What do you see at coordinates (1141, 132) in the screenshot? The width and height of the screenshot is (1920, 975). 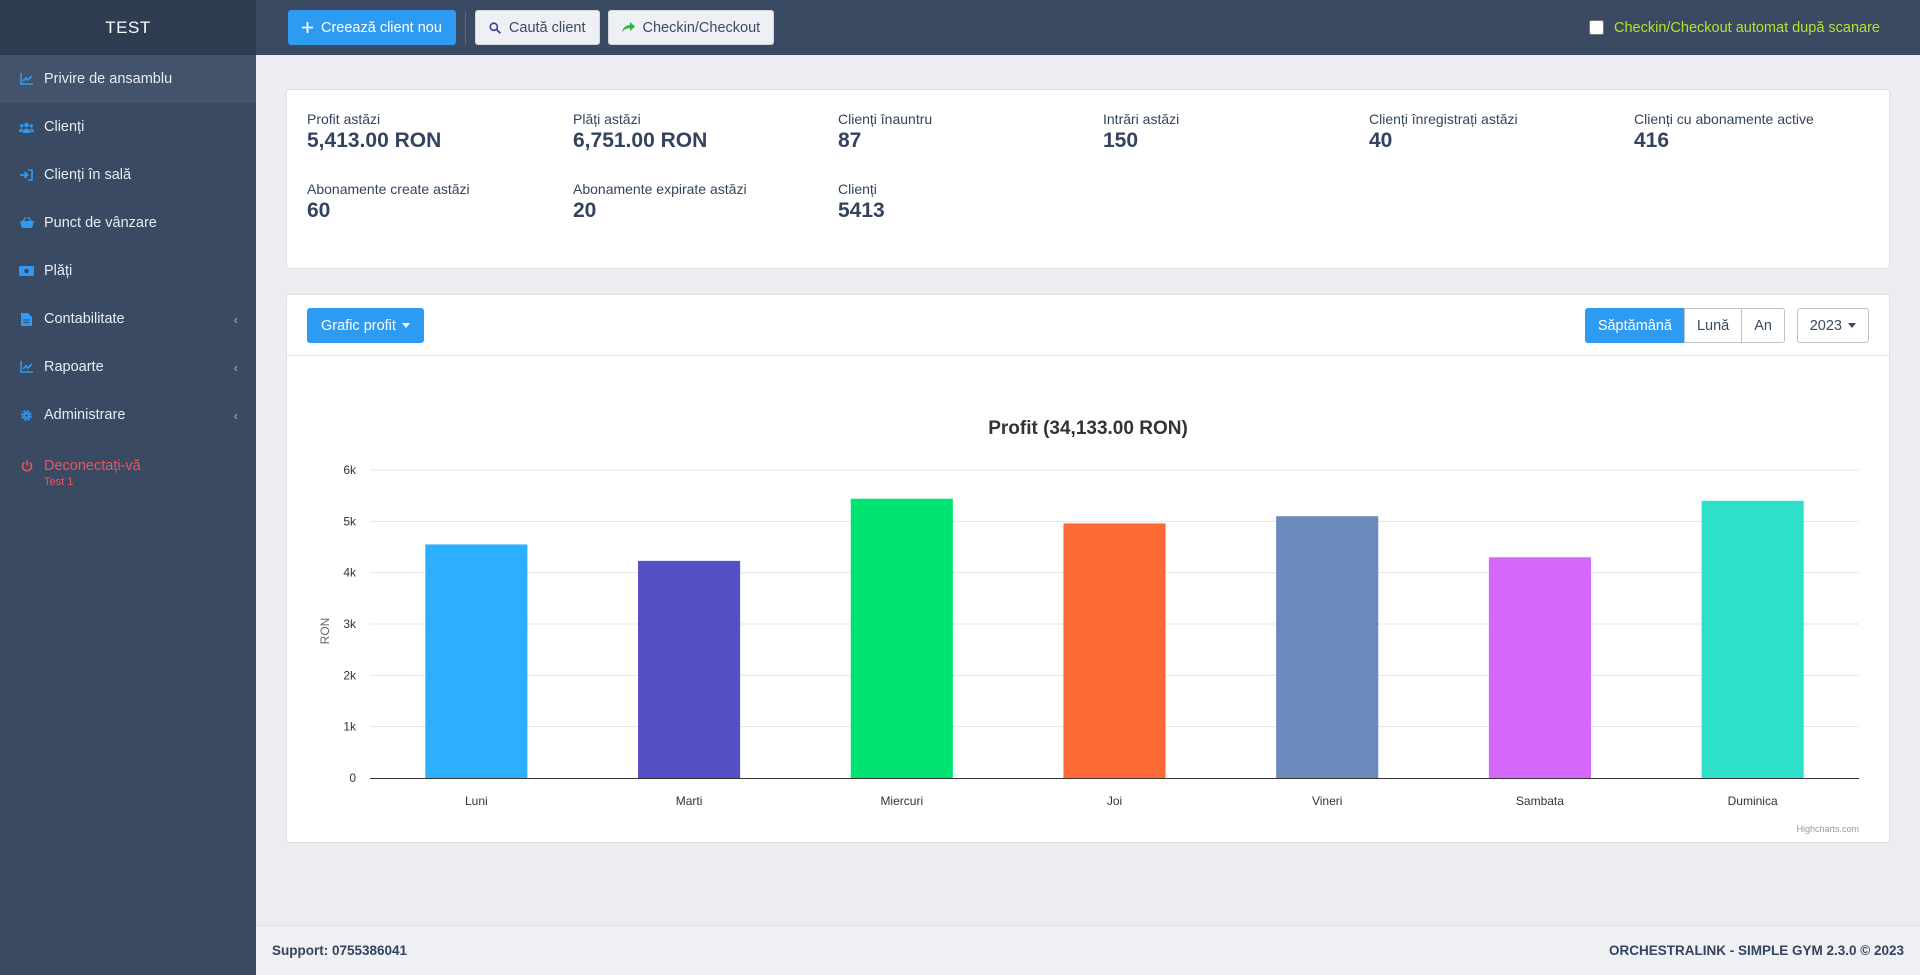 I see `stat-entries-today: Intrări astăzi 150` at bounding box center [1141, 132].